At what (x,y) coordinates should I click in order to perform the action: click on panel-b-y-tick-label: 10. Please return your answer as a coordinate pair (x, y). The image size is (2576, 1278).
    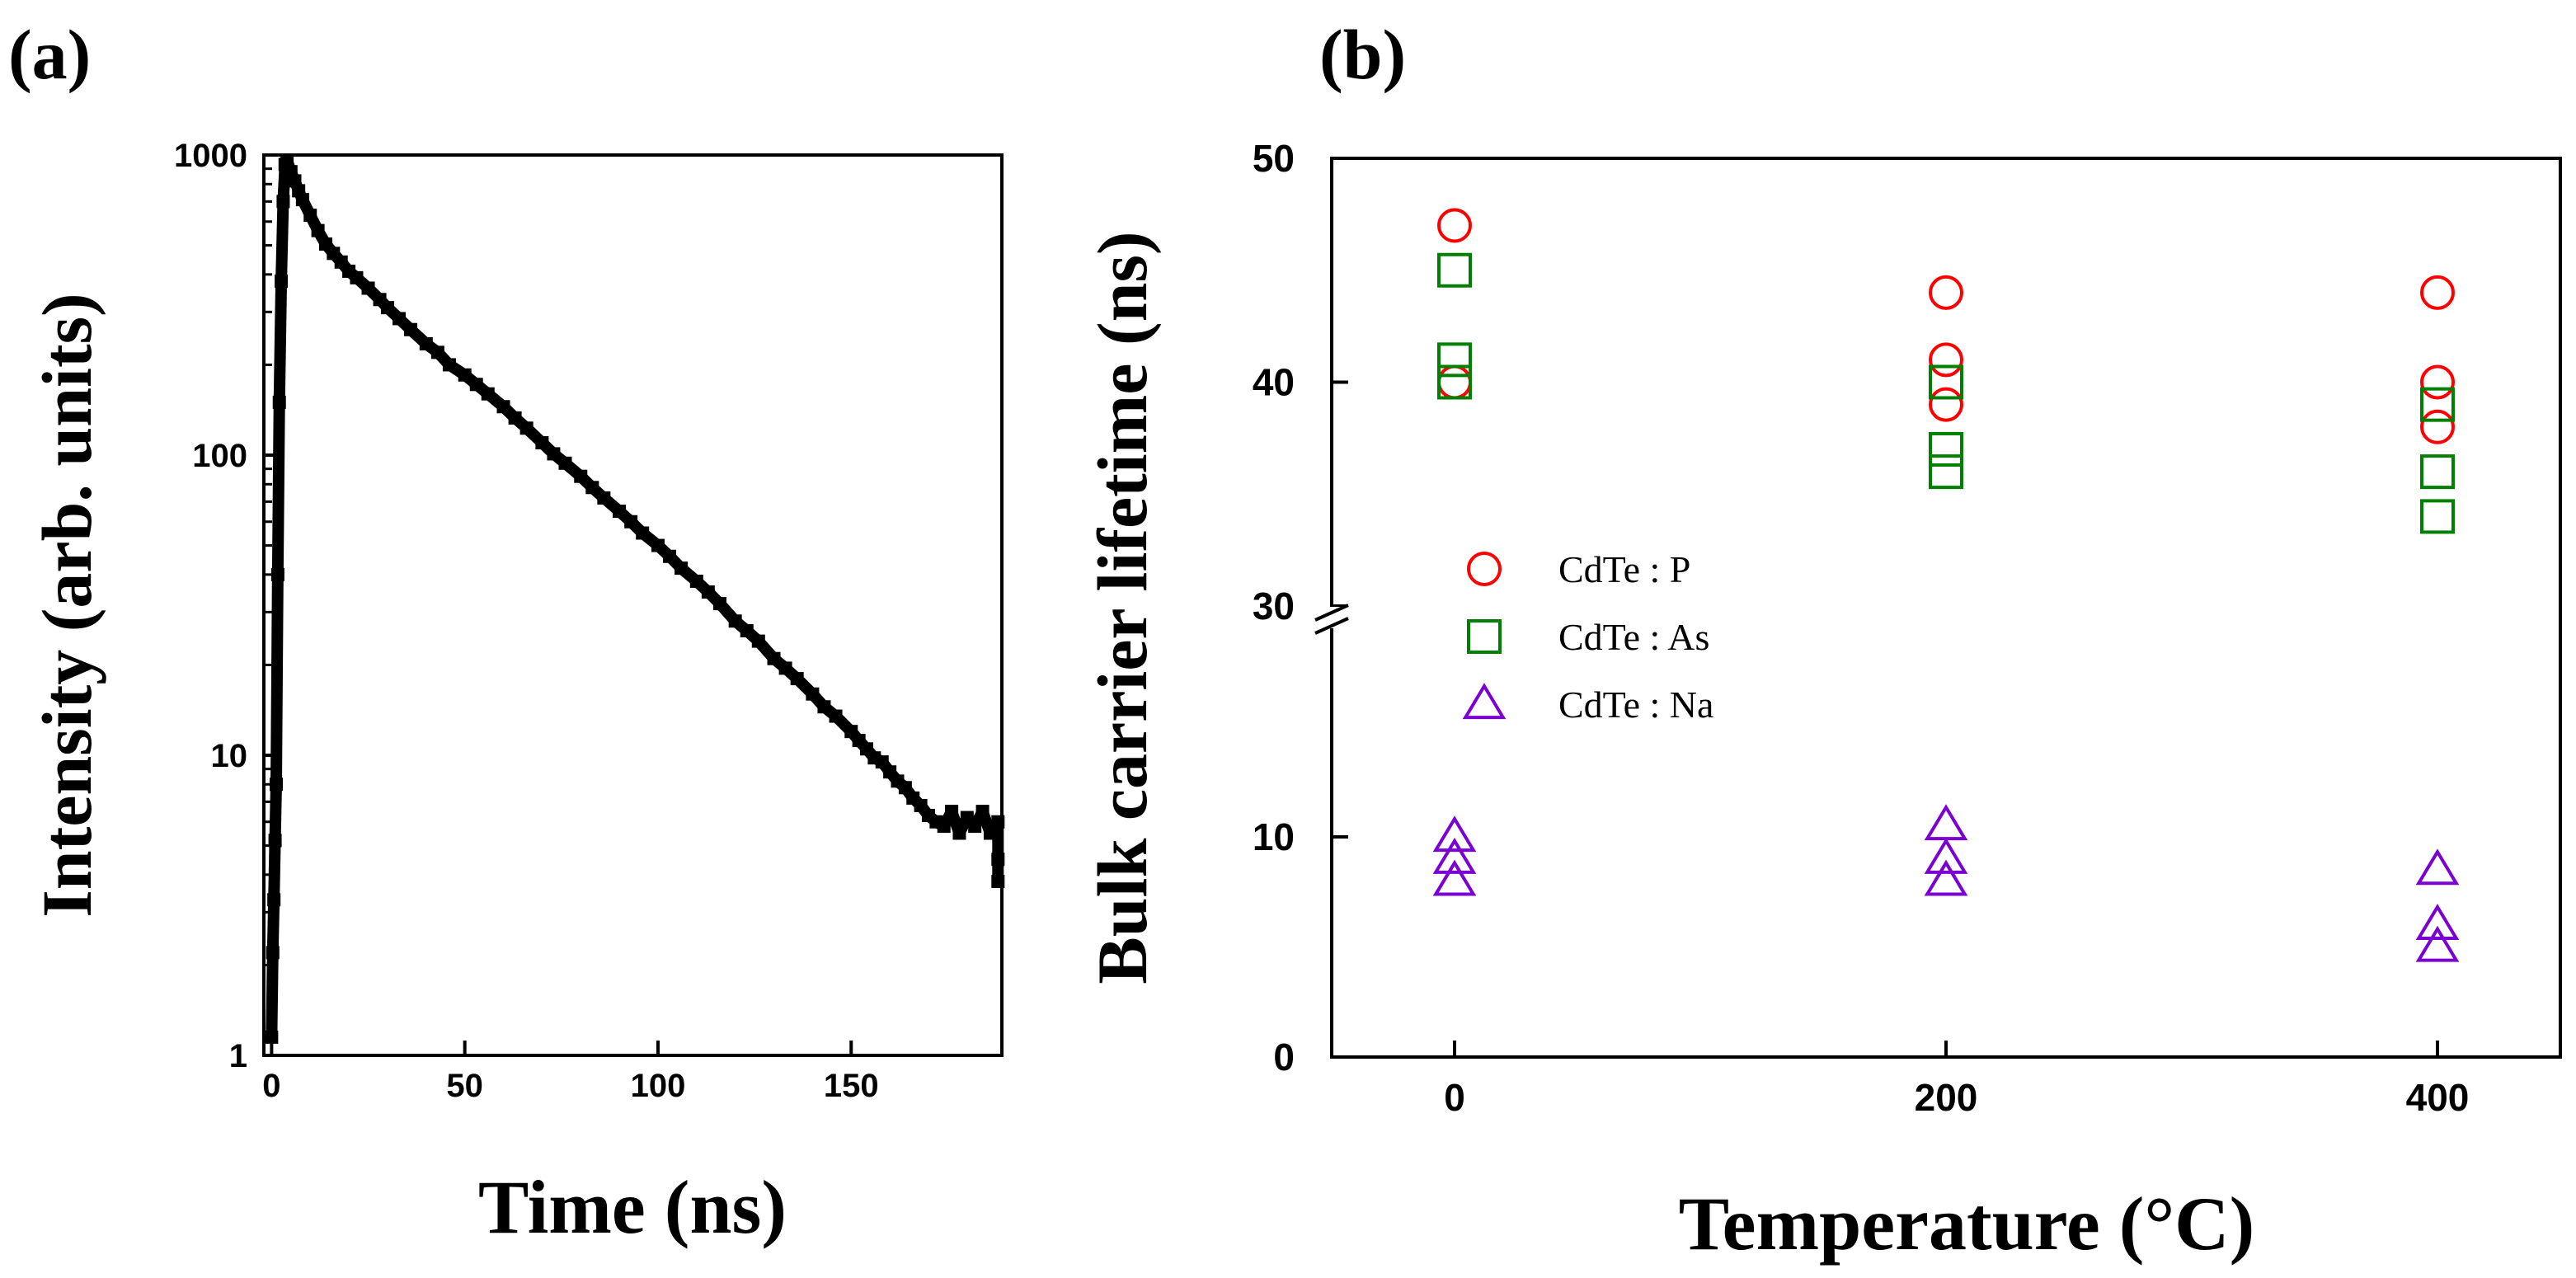
    Looking at the image, I should click on (1274, 836).